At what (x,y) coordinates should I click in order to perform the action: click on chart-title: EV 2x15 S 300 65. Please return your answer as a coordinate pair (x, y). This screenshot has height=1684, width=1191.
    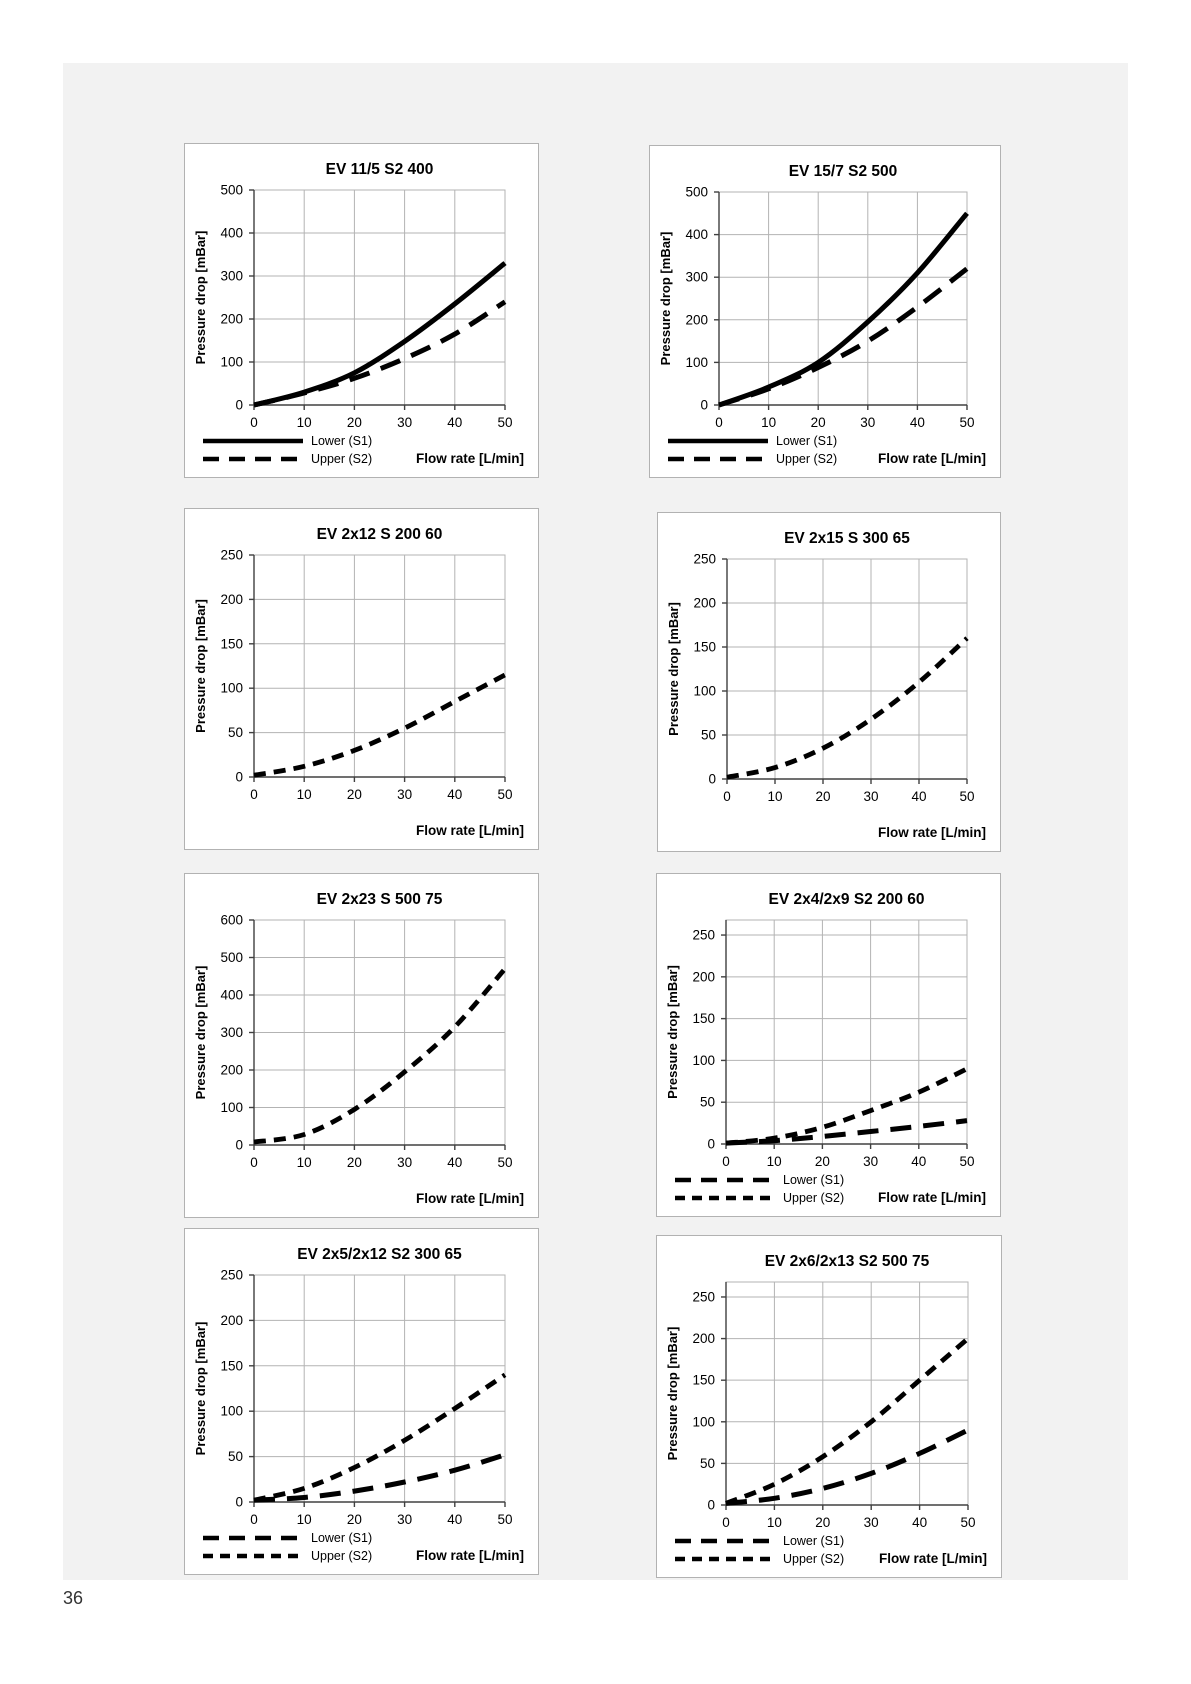
    Looking at the image, I should click on (847, 538).